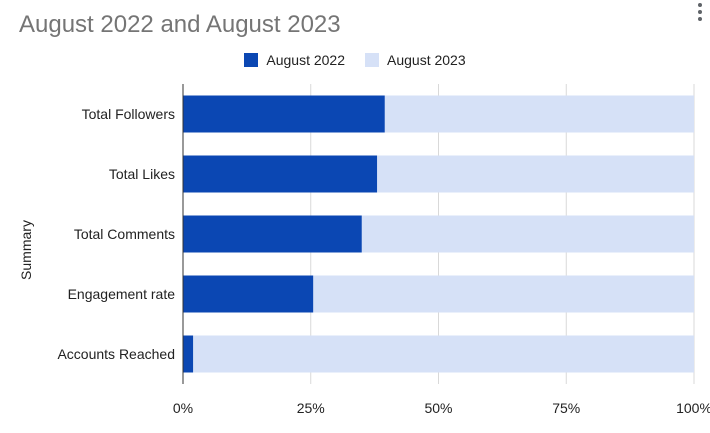  I want to click on chart-title: August 2022 and August 2023, so click(180, 24).